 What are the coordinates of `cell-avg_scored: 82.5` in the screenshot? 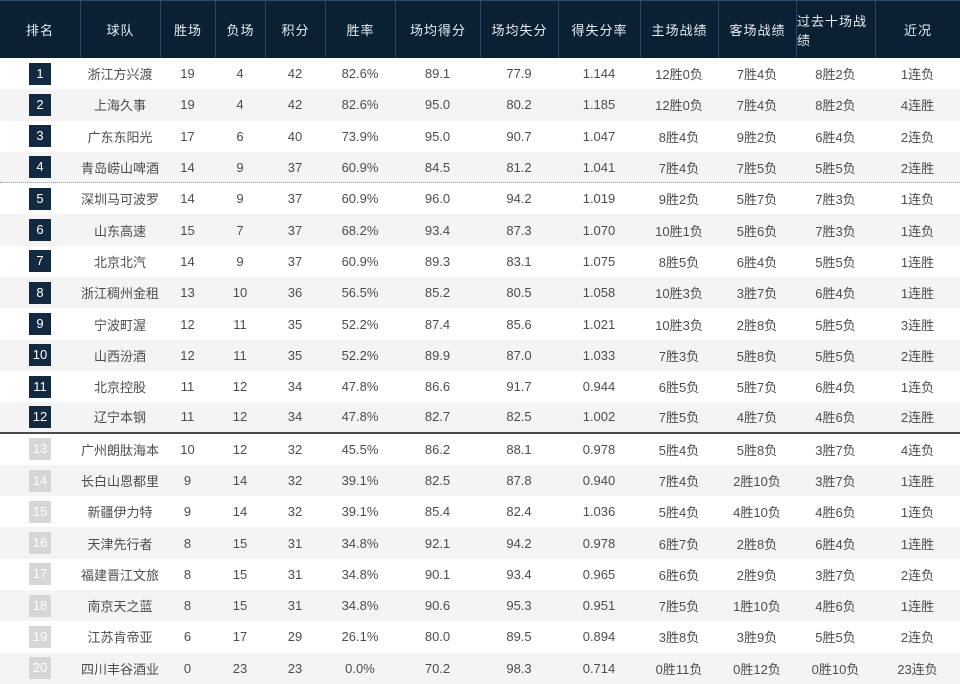 It's located at (437, 480).